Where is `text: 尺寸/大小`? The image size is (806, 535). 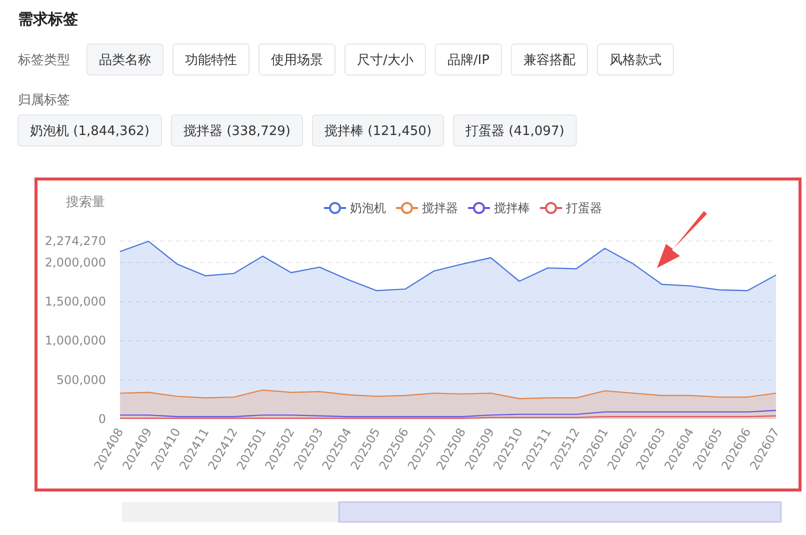
text: 尺寸/大小 is located at coordinates (385, 60).